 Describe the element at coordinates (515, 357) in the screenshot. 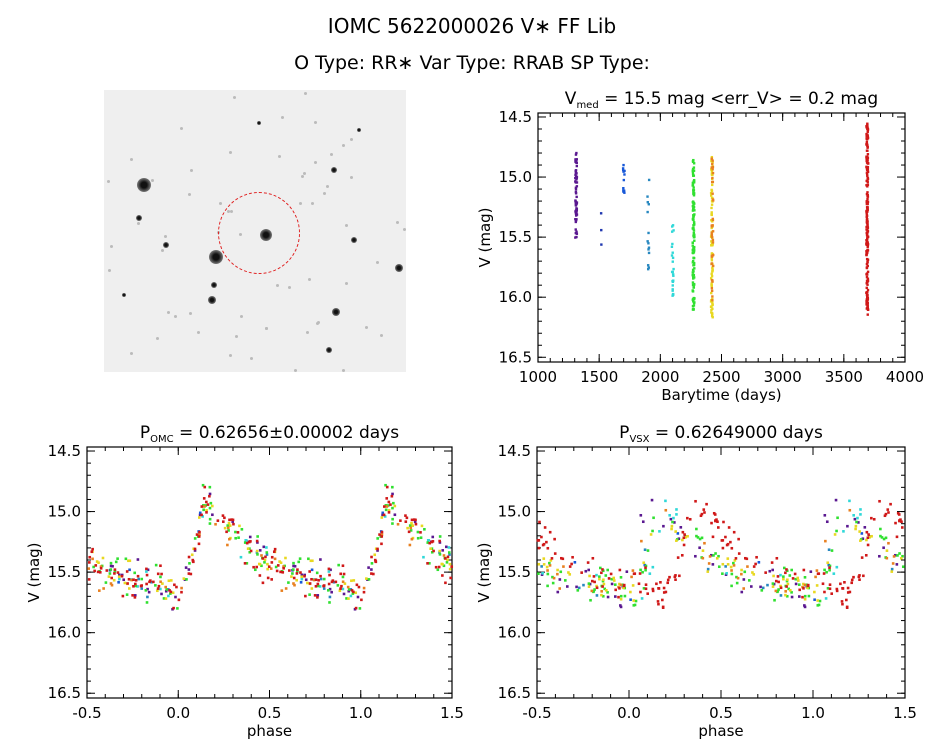

I see `y-tick-label: 16.5` at that location.